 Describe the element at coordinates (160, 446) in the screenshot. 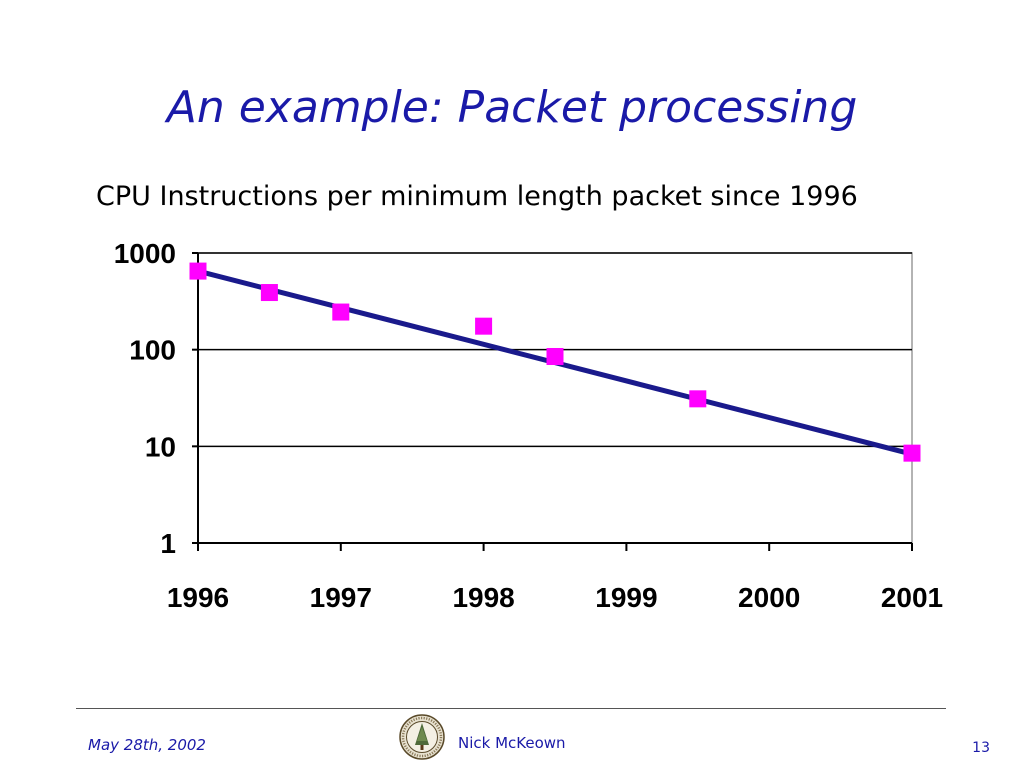

I see `y-tick-label-10: 10` at that location.